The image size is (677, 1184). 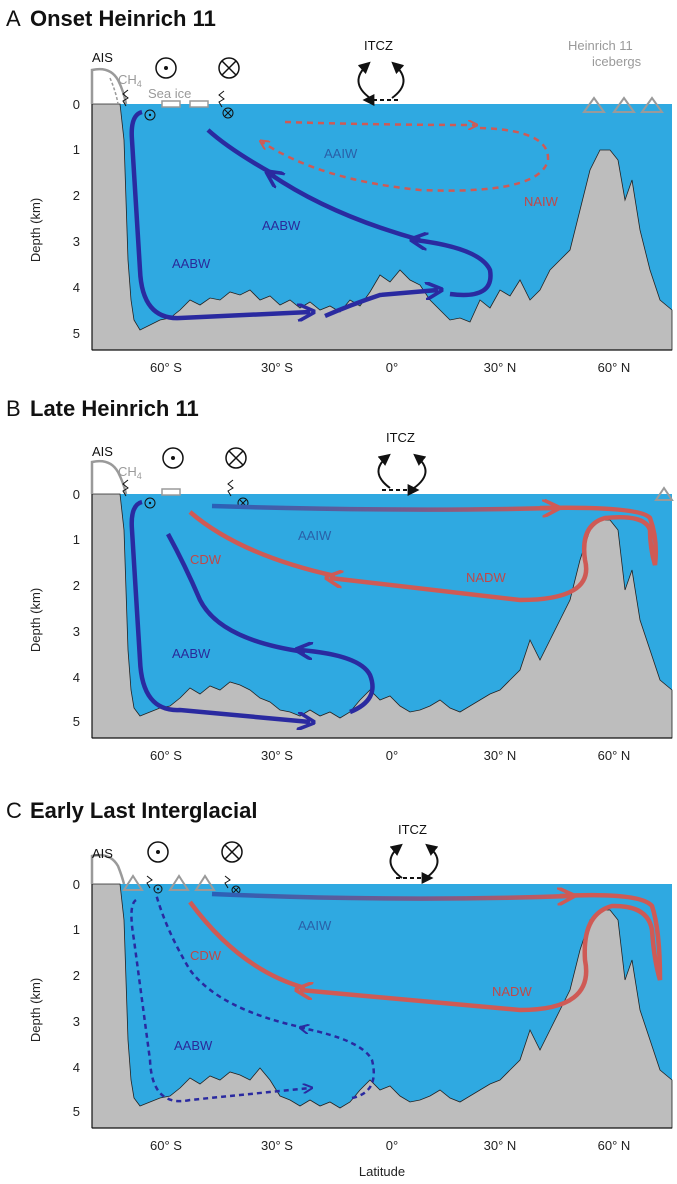 What do you see at coordinates (617, 61) in the screenshot?
I see `icebergs-label-line2: icebergs` at bounding box center [617, 61].